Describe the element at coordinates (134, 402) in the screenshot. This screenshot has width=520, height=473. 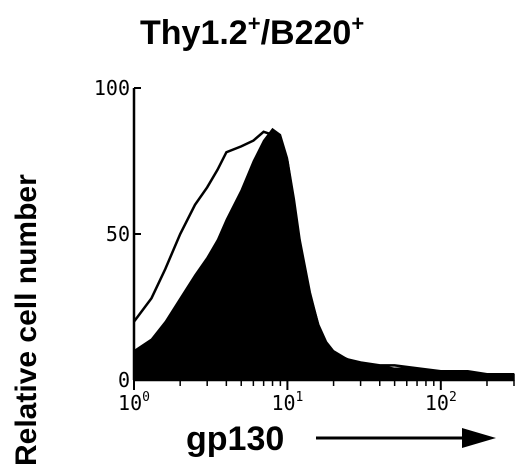
I see `x-tick-label: 10⁰` at that location.